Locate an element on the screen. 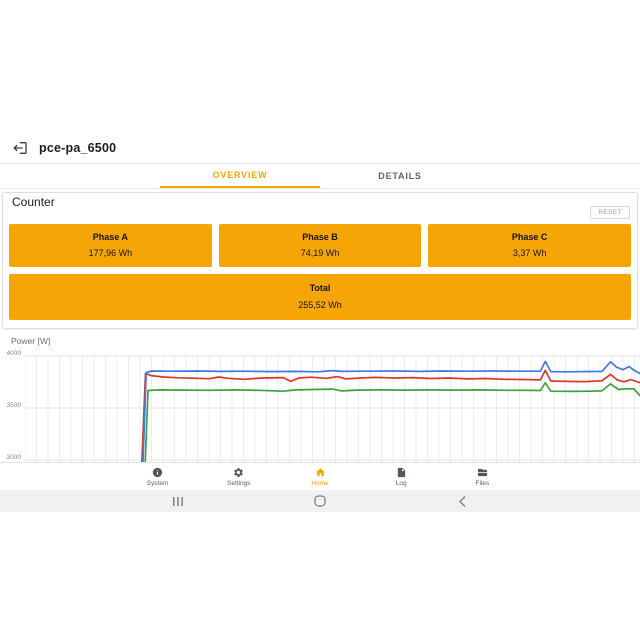 The height and width of the screenshot is (640, 640). app-bar: pce-pa_6500 is located at coordinates (320, 148).